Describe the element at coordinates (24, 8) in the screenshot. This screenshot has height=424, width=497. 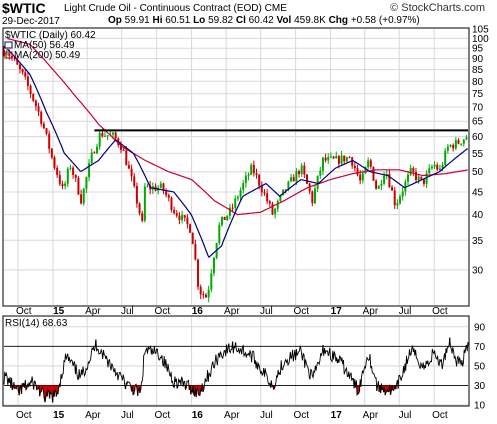
I see `chart-symbol: $WTIC` at that location.